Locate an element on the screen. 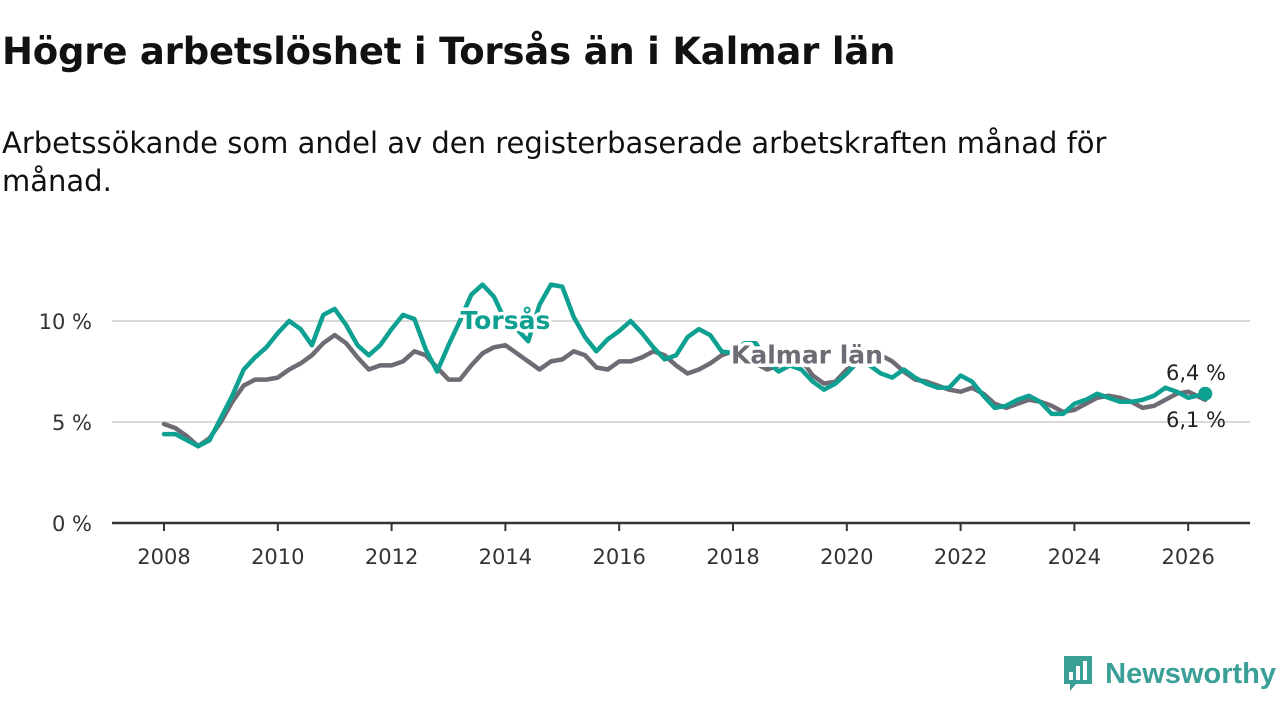 The height and width of the screenshot is (720, 1280). x-tick-label: 2012 is located at coordinates (391, 557).